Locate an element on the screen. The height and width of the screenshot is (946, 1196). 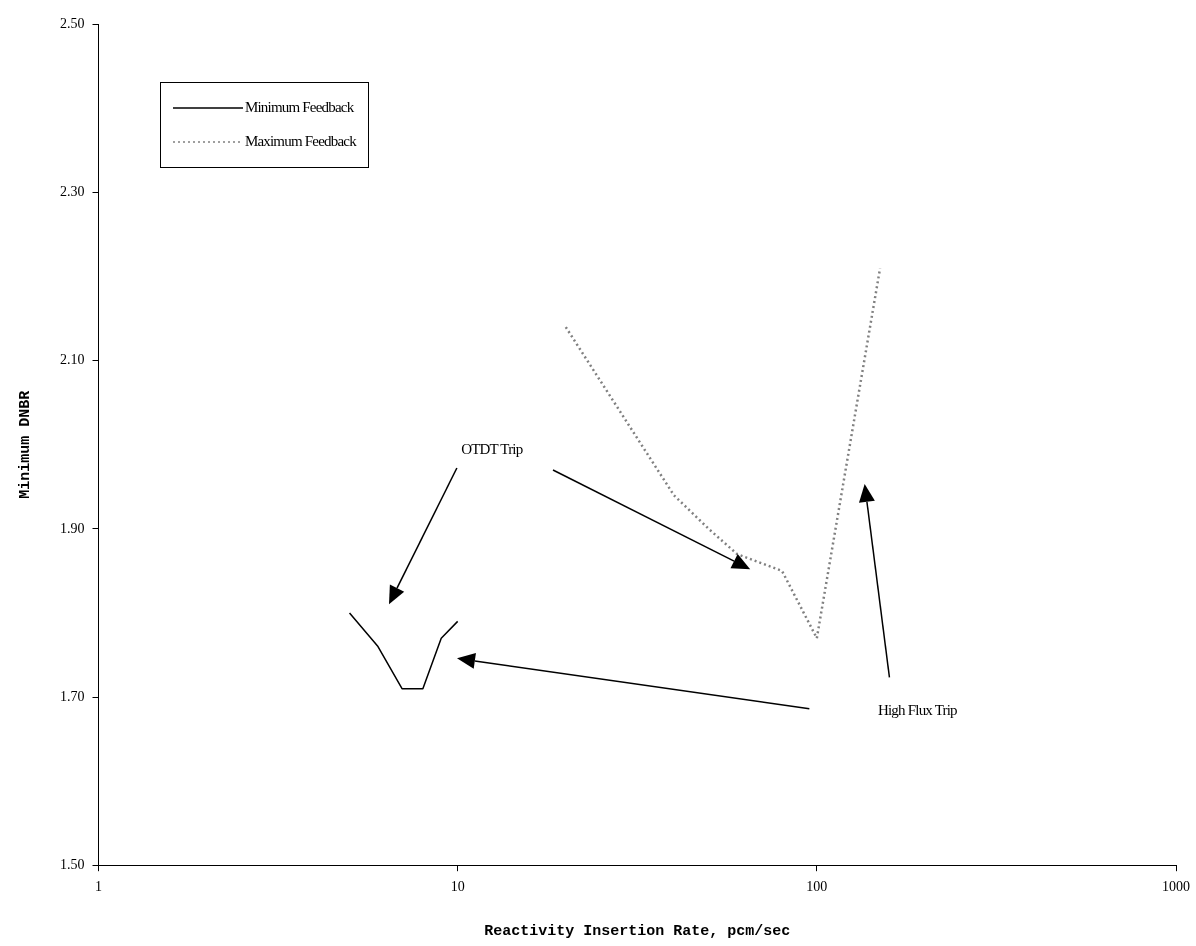
x-tick-label: 10 is located at coordinates (457, 887).